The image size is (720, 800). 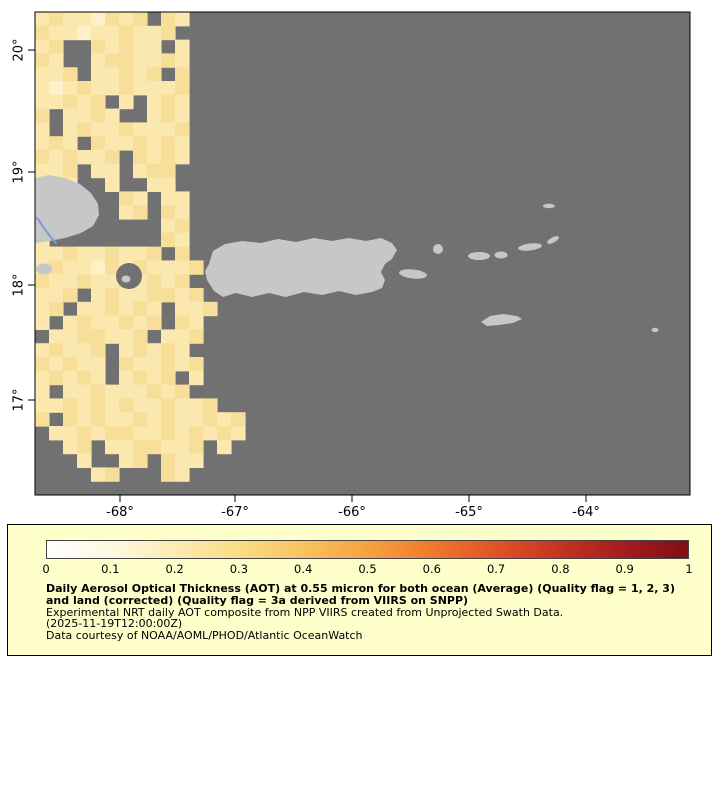 What do you see at coordinates (19, 284) in the screenshot?
I see `lat-tick-label: 18°` at bounding box center [19, 284].